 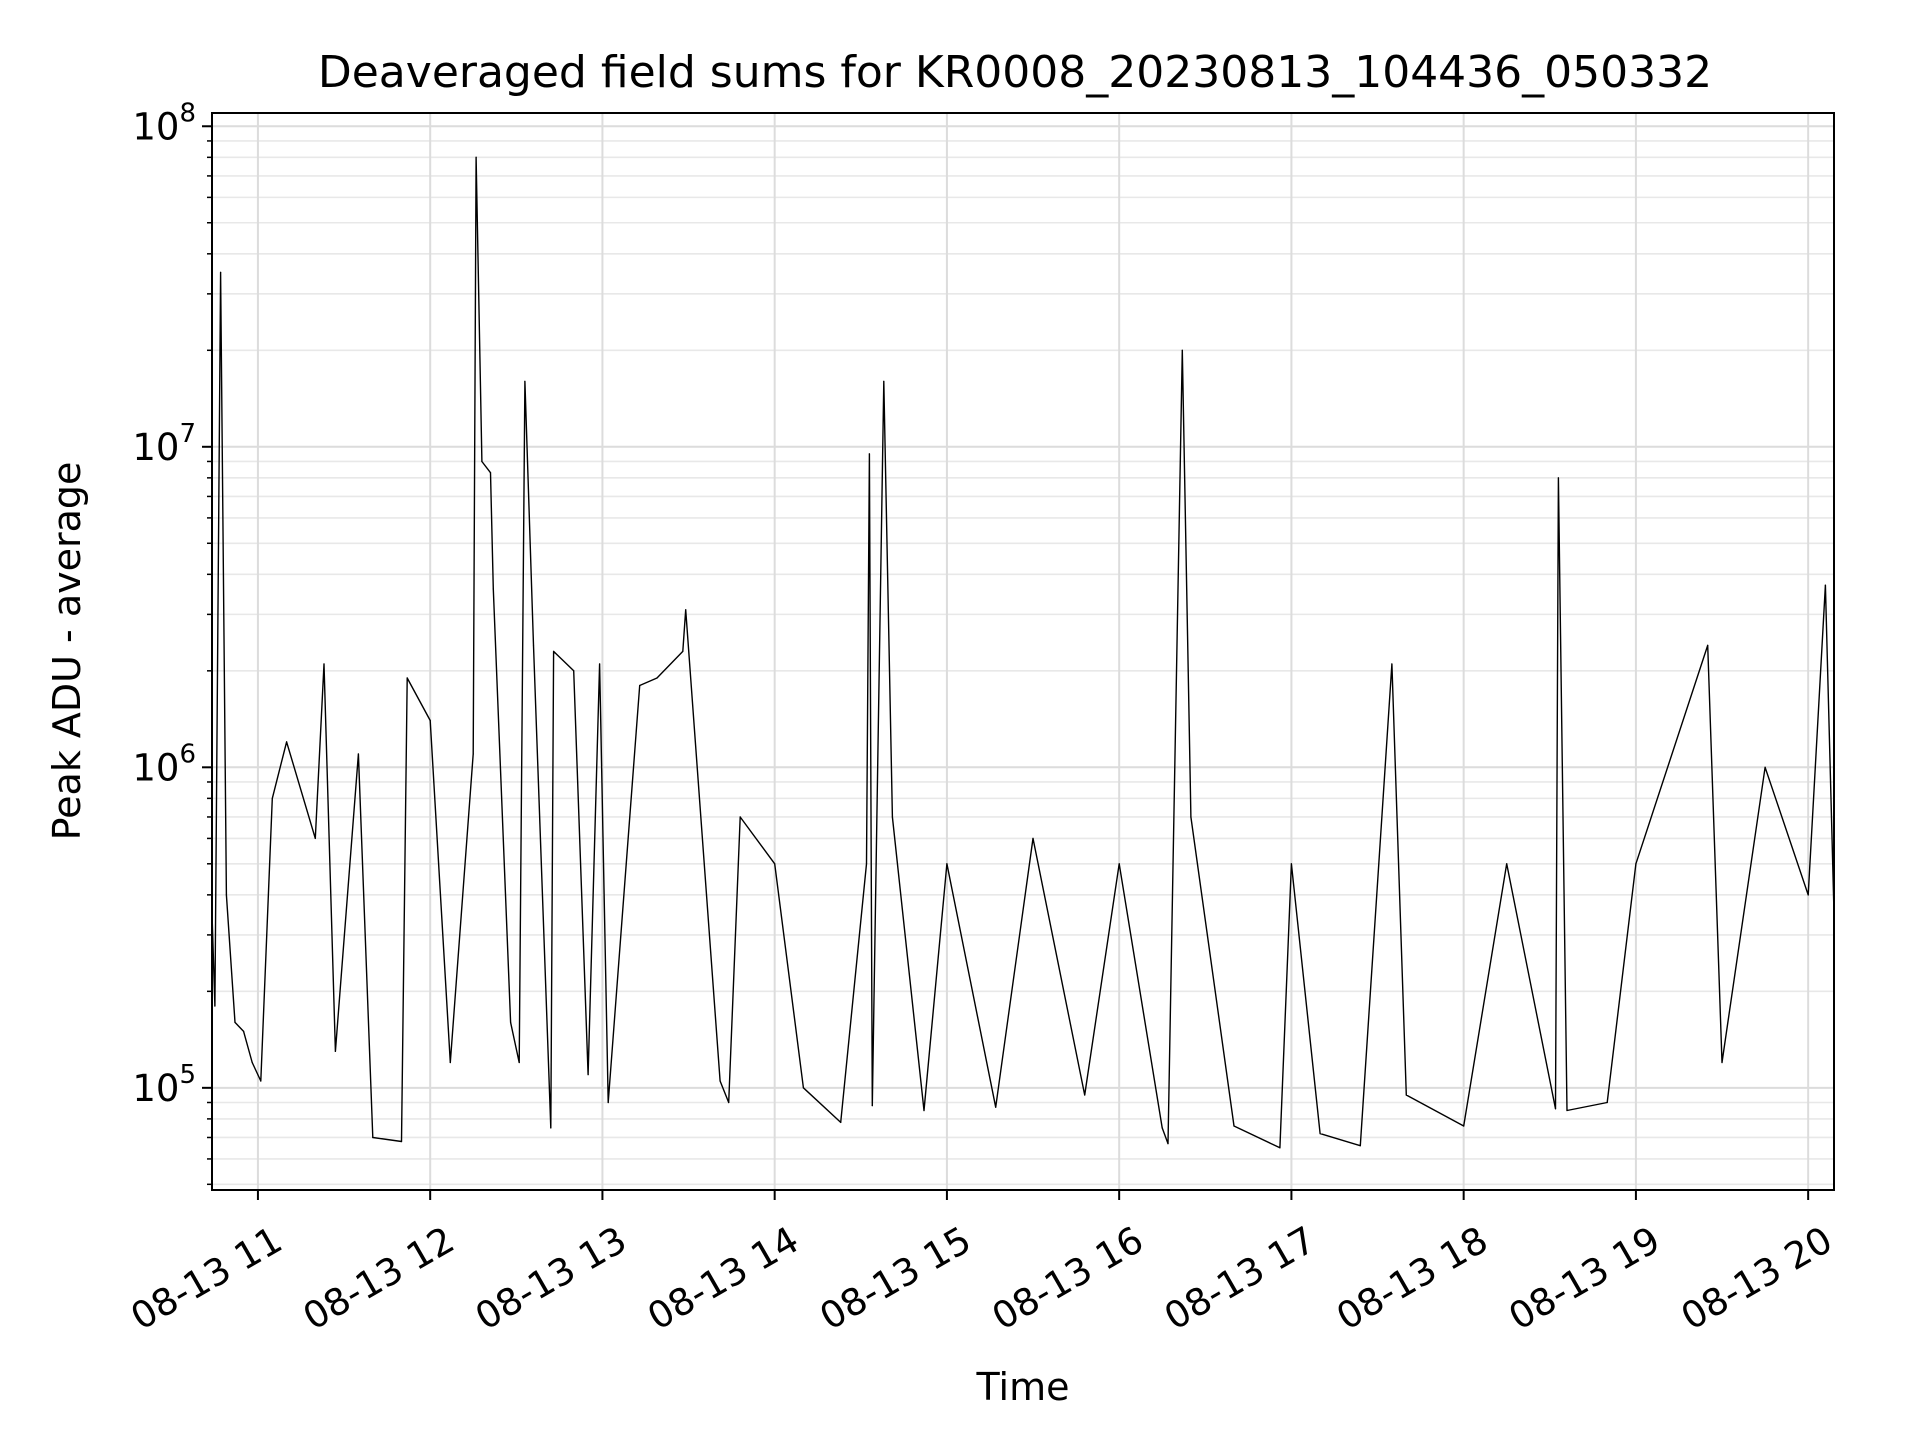 I want to click on y-tick-exponent: 5, so click(x=187, y=1075).